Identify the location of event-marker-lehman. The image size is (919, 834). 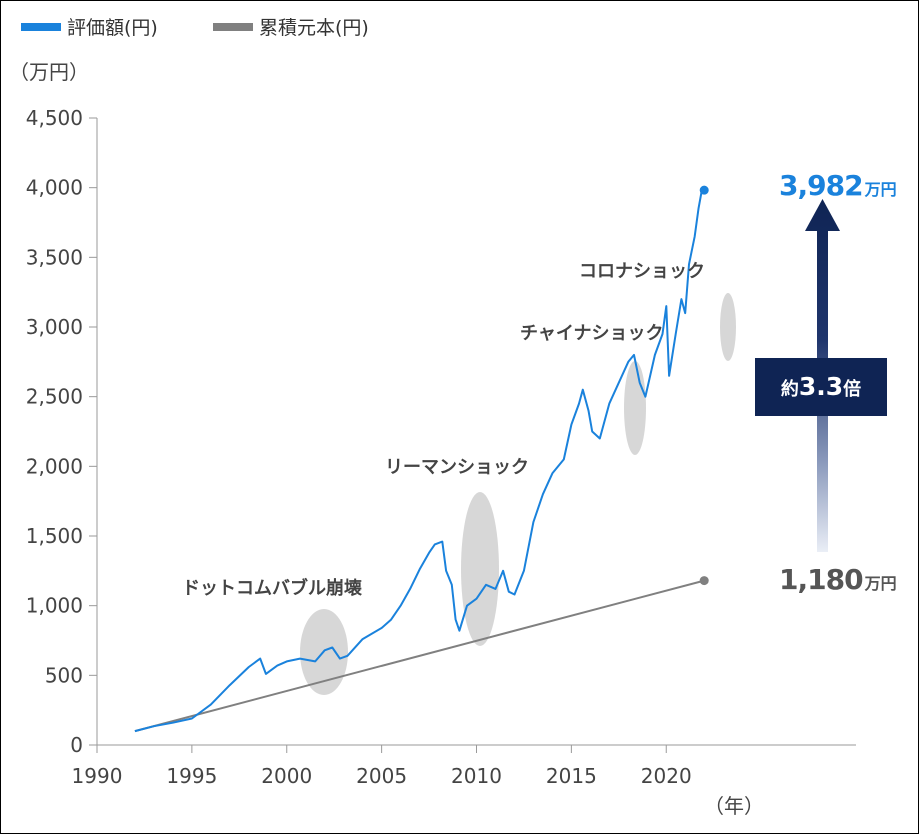
(480, 569).